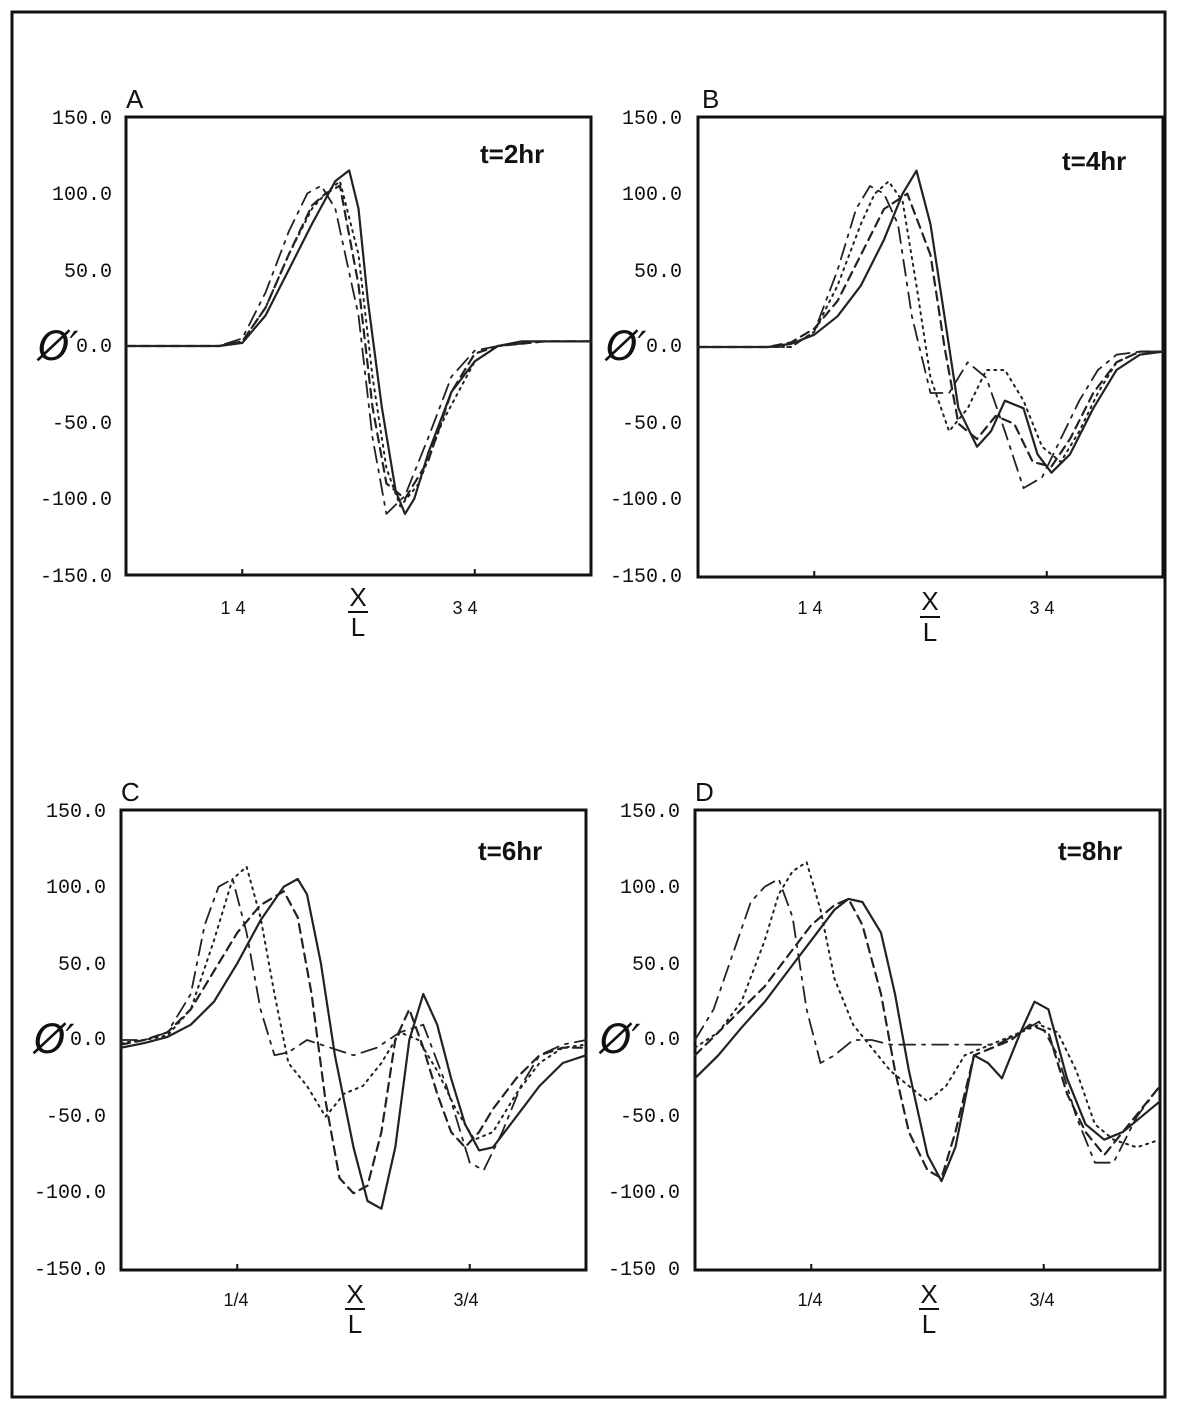 Image resolution: width=1177 pixels, height=1407 pixels. I want to click on panel-label-b: B, so click(710, 99).